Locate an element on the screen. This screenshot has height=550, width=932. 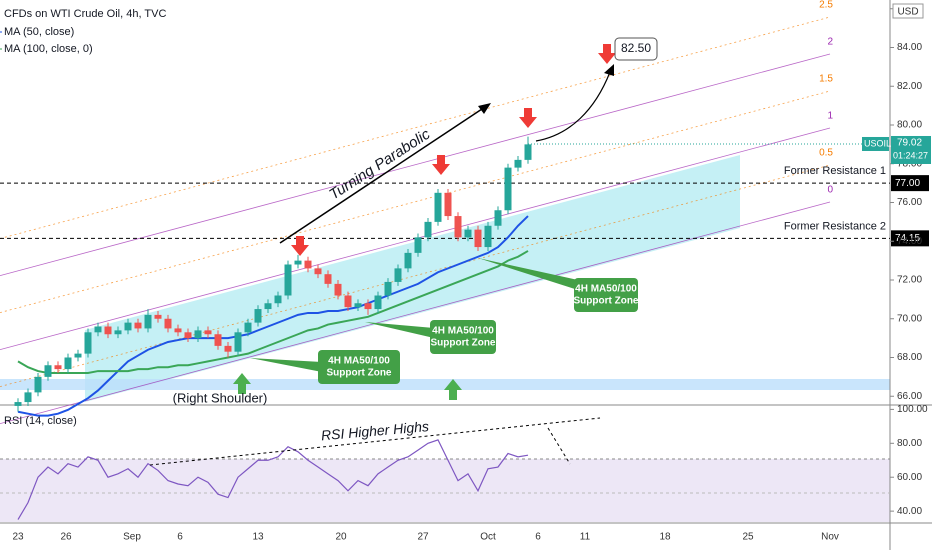
last-price-box is located at coordinates (911, 149).